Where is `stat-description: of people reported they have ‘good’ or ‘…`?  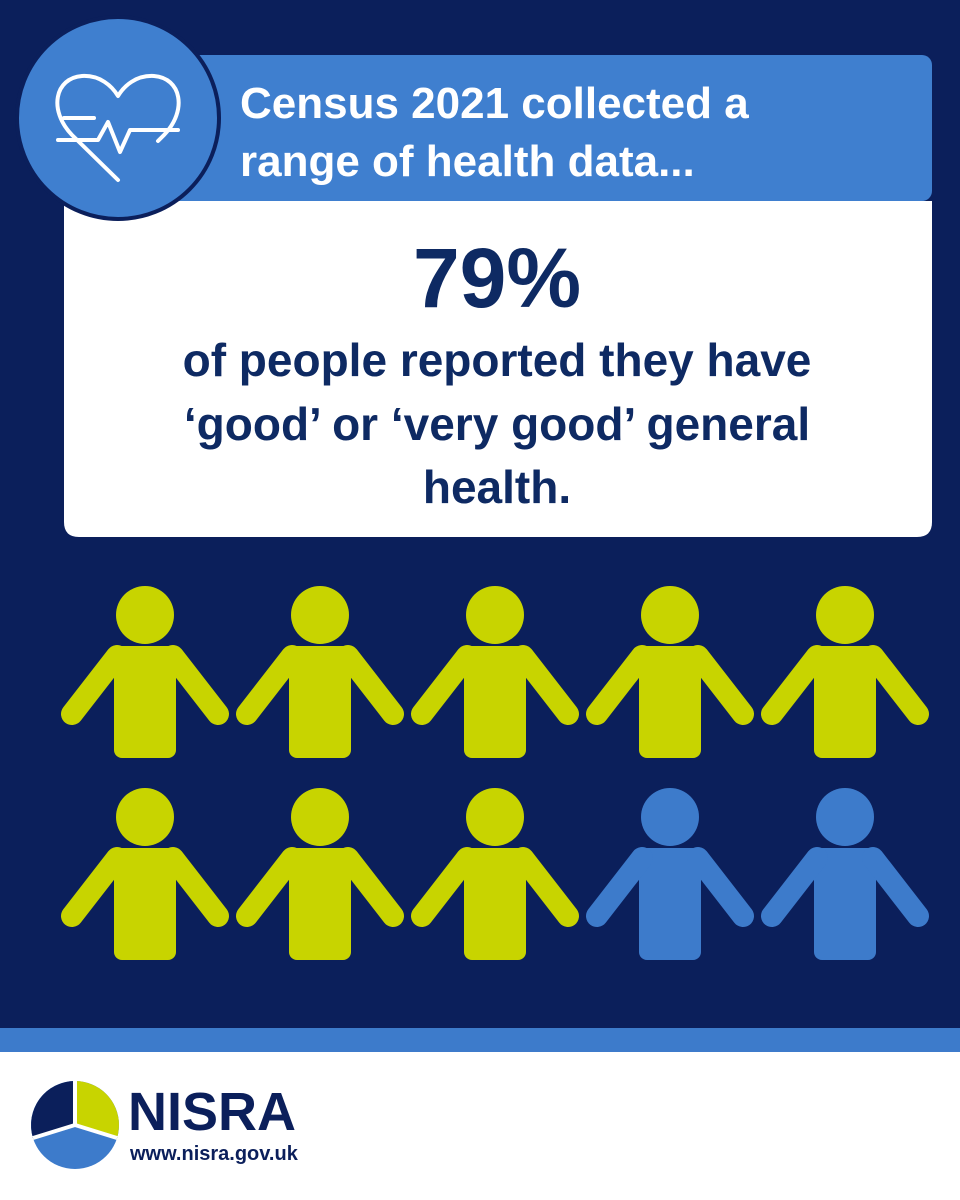 stat-description: of people reported they have ‘good’ or ‘… is located at coordinates (497, 423).